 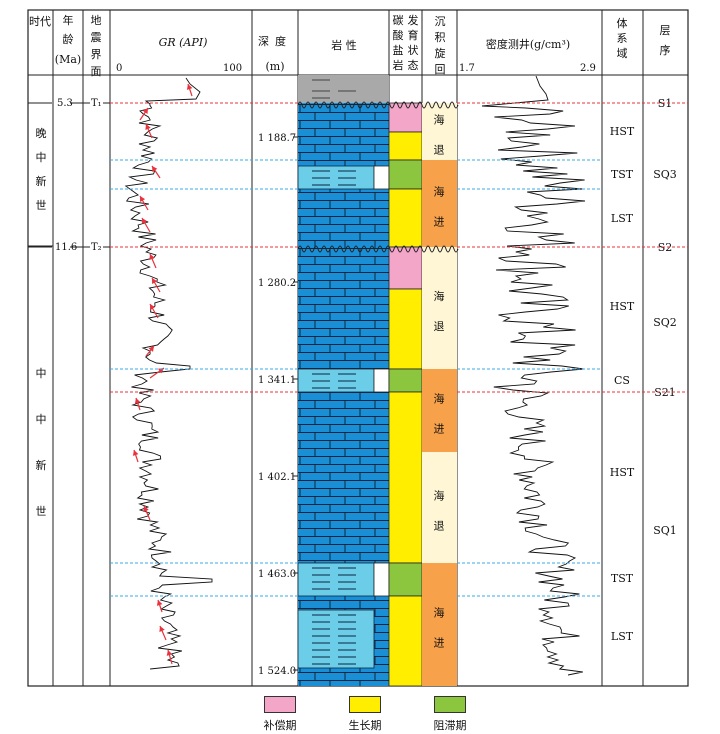 What do you see at coordinates (622, 472) in the screenshot?
I see `system-tract-5: HST` at bounding box center [622, 472].